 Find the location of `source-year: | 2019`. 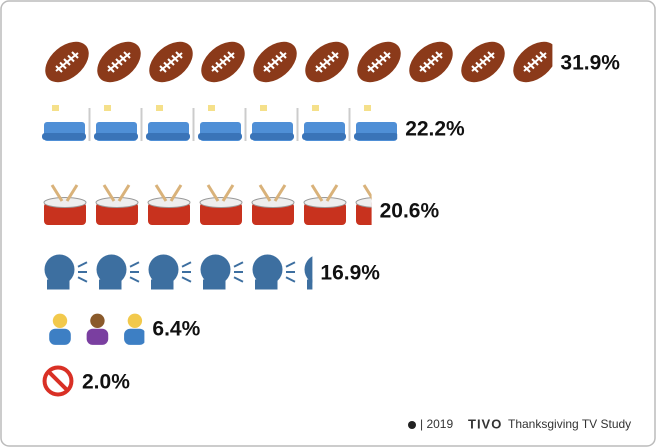

source-year: | 2019 is located at coordinates (436, 424).